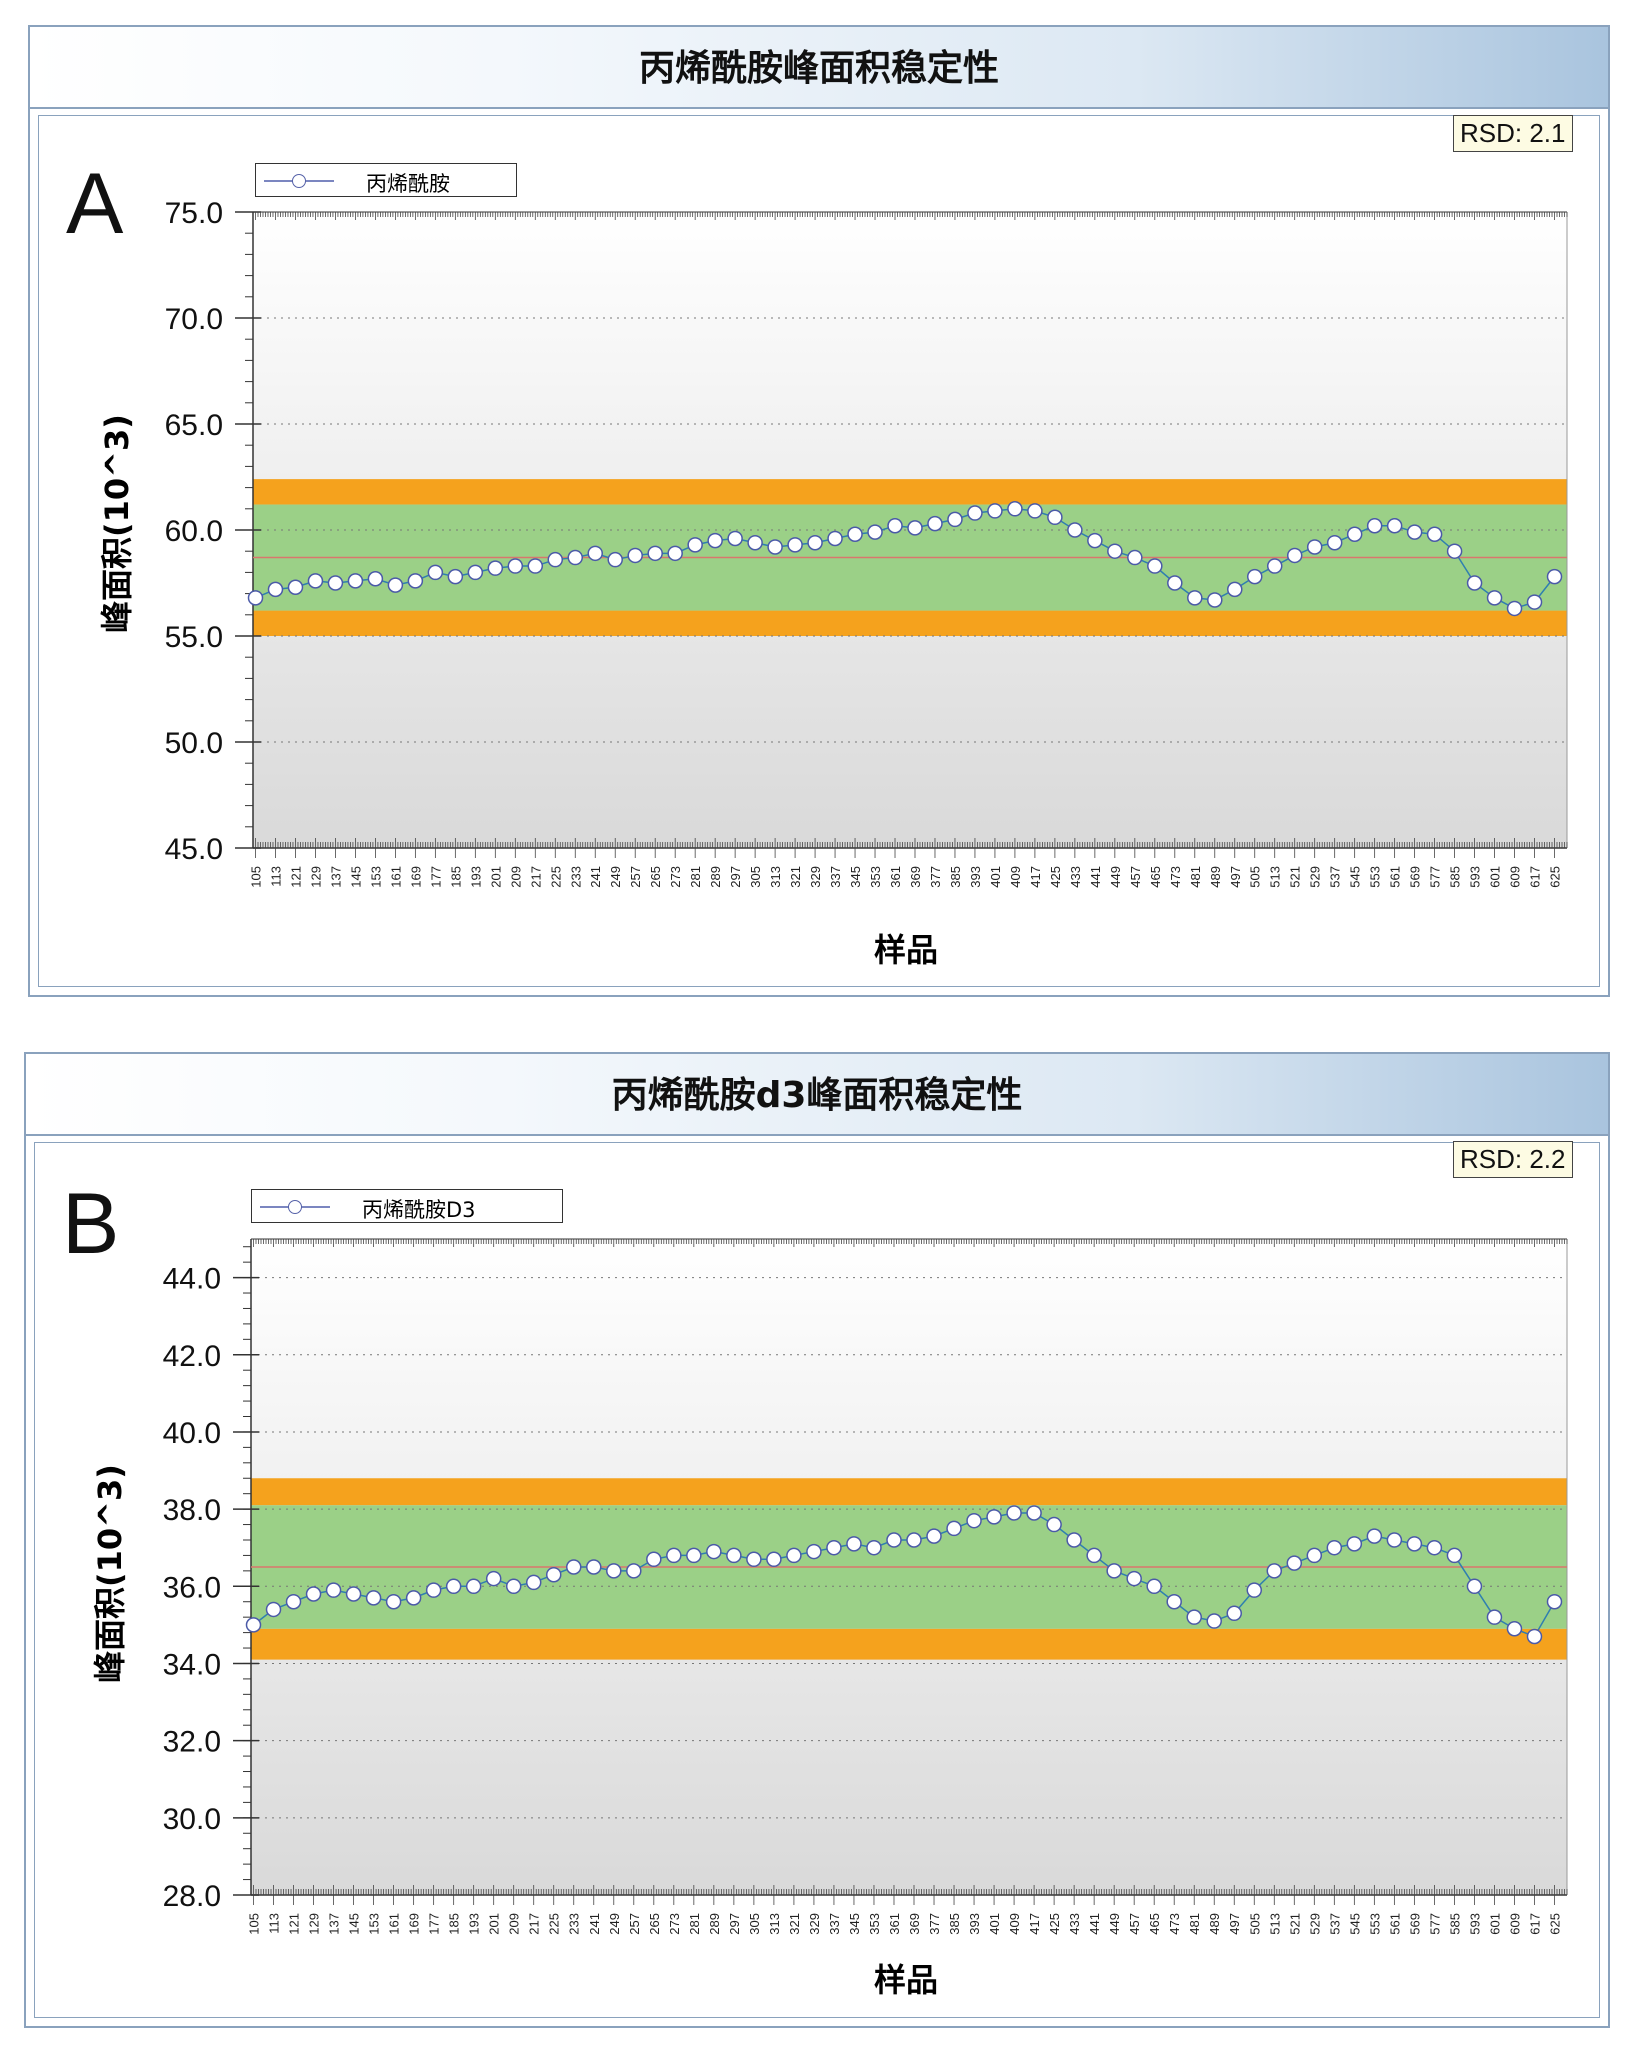  I want to click on x-tick-label: 537, so click(1334, 1924).